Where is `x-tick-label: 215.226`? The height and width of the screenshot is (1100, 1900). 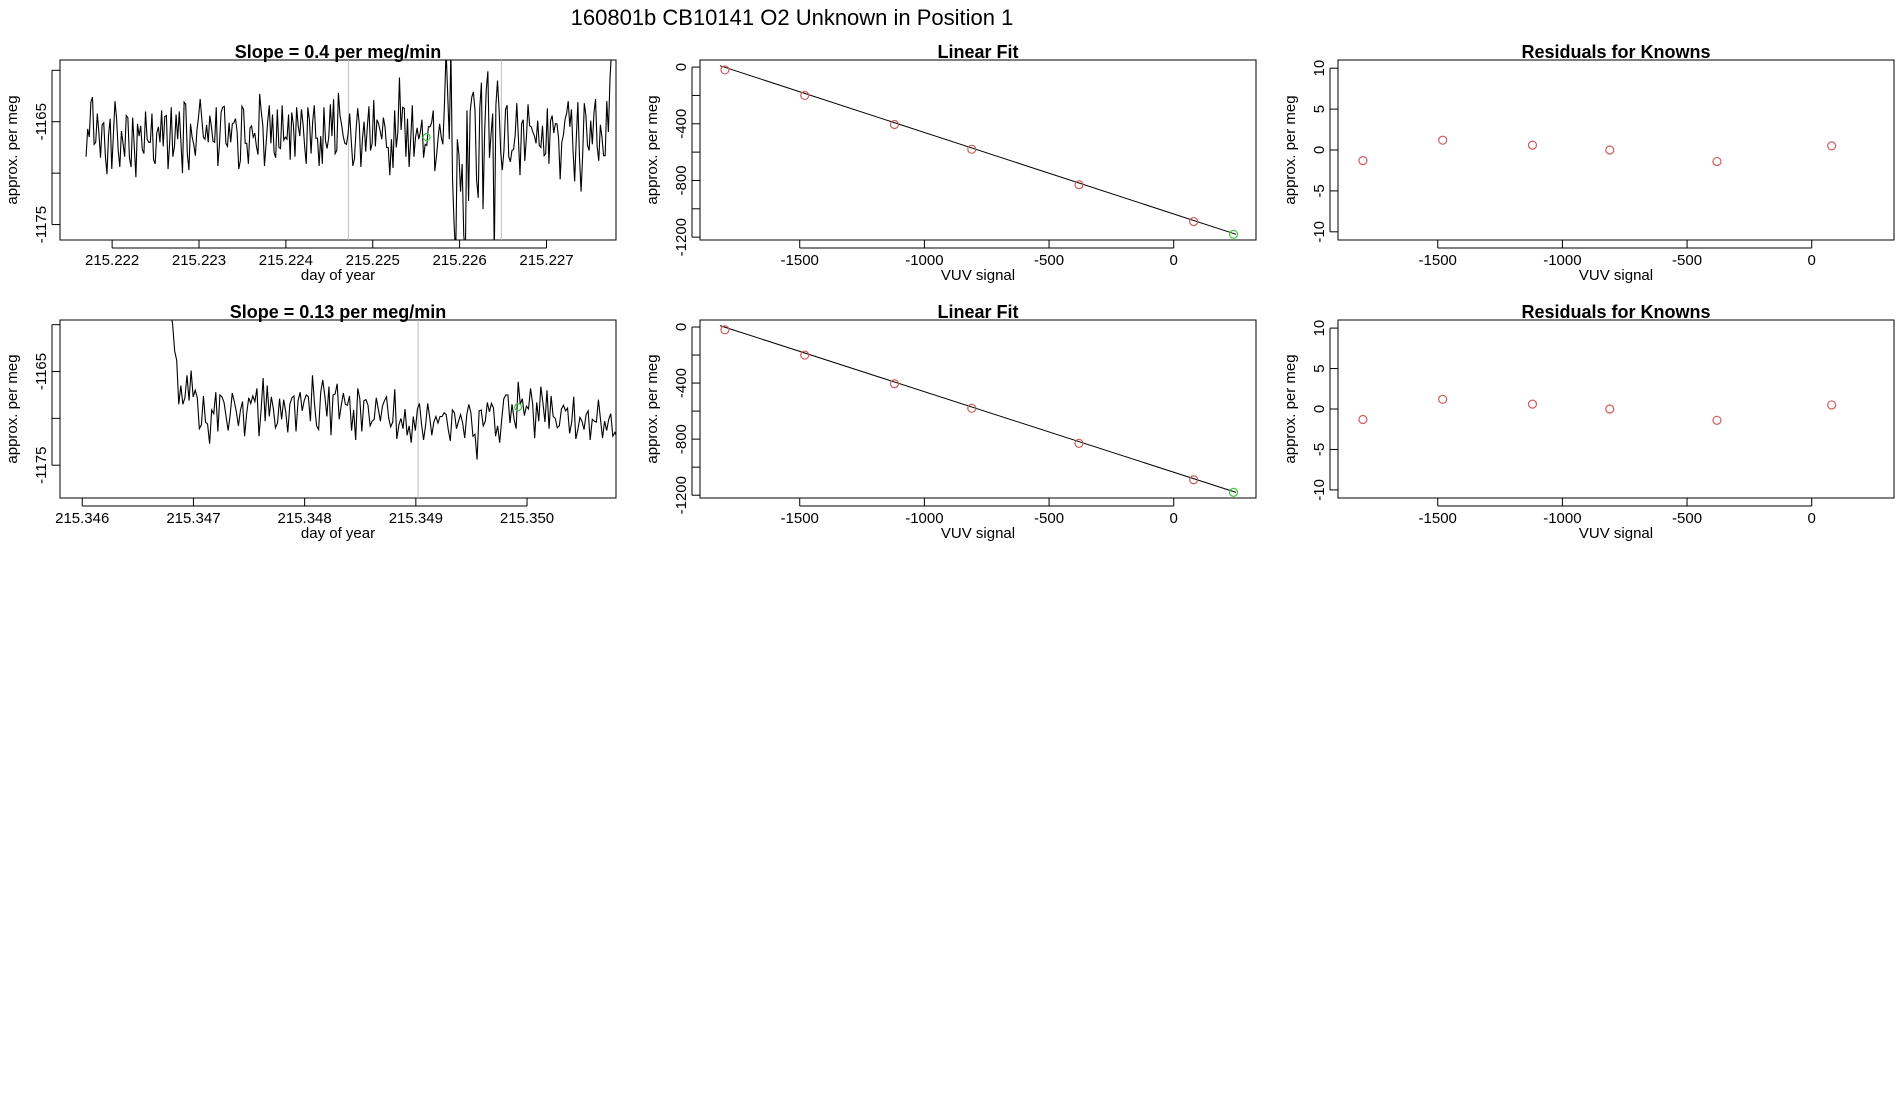 x-tick-label: 215.226 is located at coordinates (460, 260).